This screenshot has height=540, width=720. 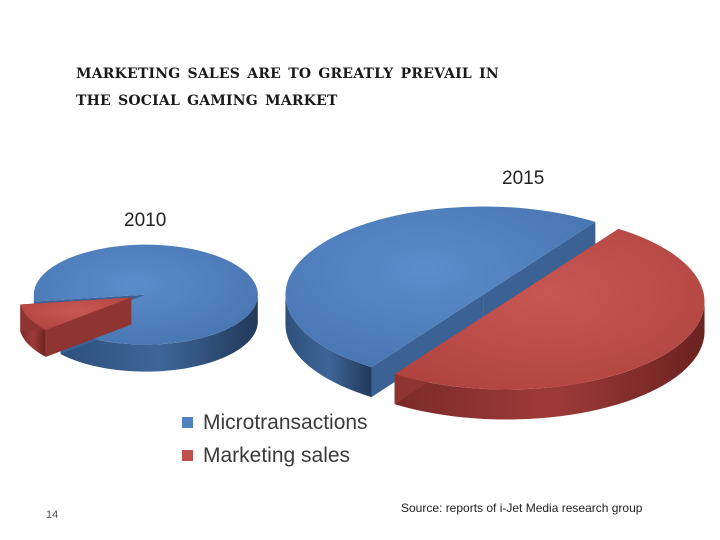 What do you see at coordinates (523, 178) in the screenshot?
I see `pie-2015-title: 2015` at bounding box center [523, 178].